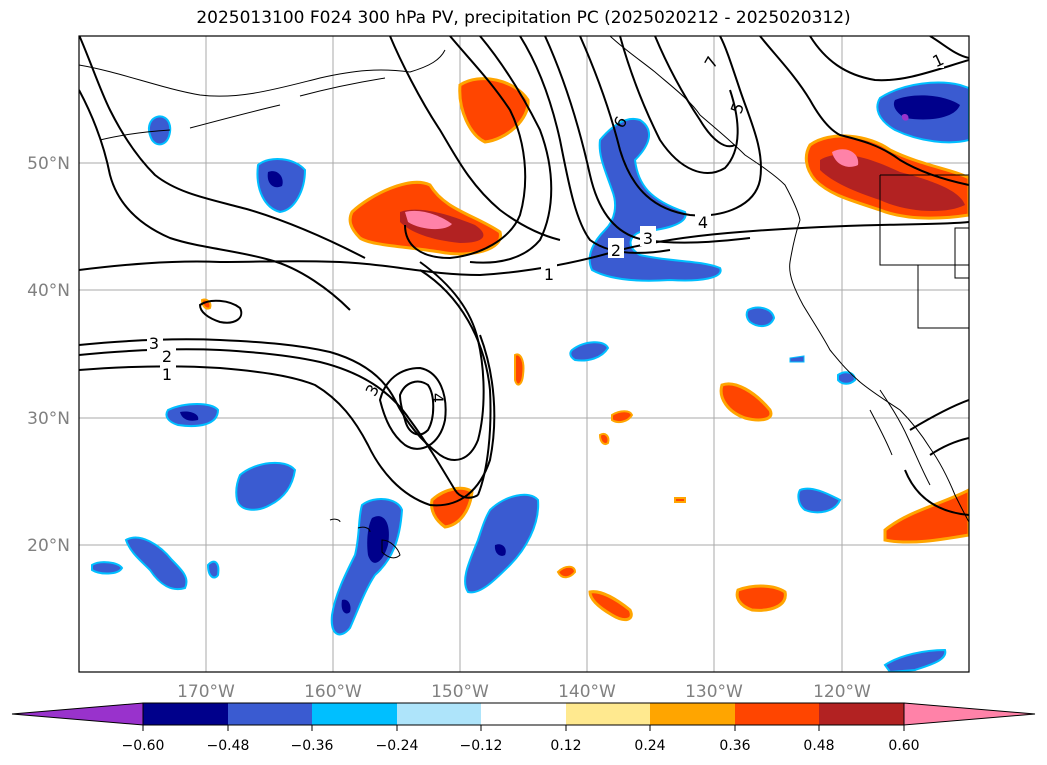 This screenshot has width=1047, height=765. What do you see at coordinates (48, 291) in the screenshot?
I see `lat-label: 40°N` at bounding box center [48, 291].